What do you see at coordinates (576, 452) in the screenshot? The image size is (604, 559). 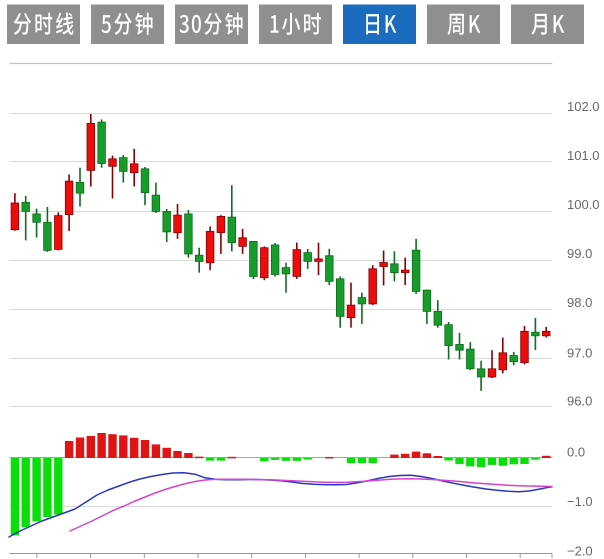 I see `svg-text: 0.0` at bounding box center [576, 452].